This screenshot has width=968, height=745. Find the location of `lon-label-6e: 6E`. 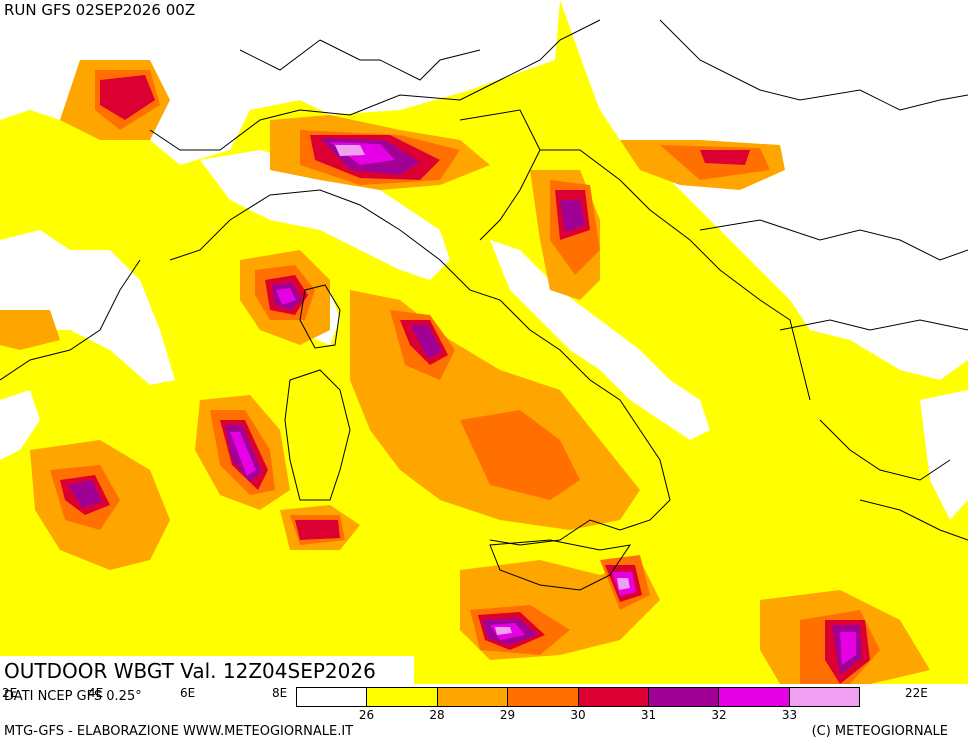

lon-label-6e: 6E is located at coordinates (188, 693).